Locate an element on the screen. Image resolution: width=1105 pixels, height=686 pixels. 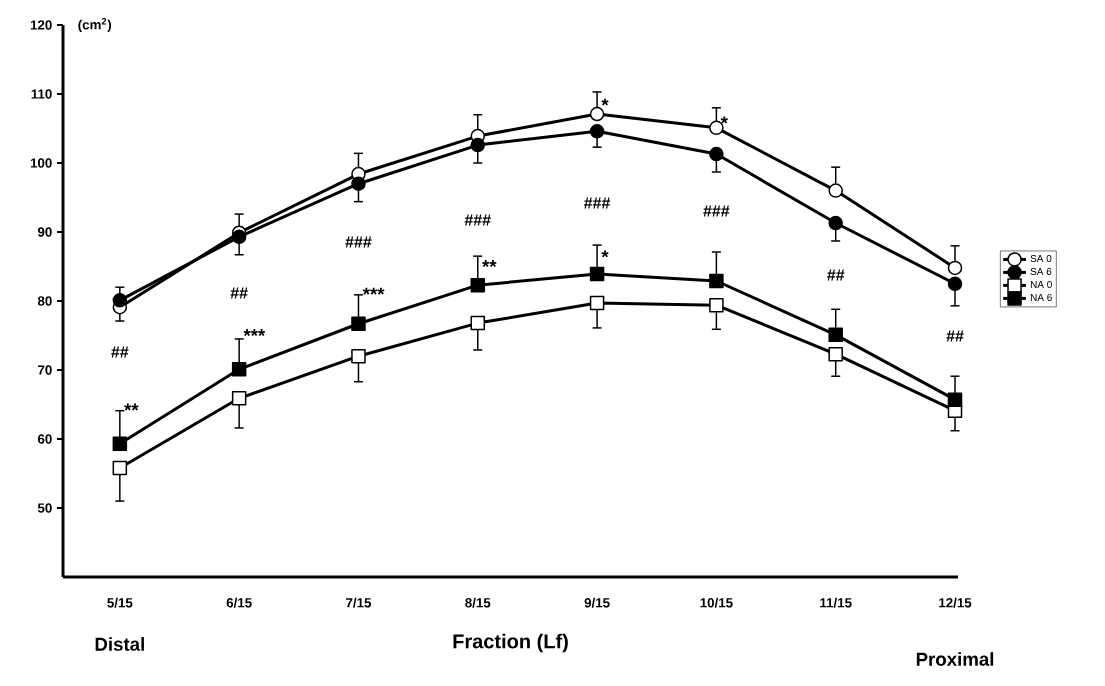
y-tick-label: 80 is located at coordinates (44, 301).